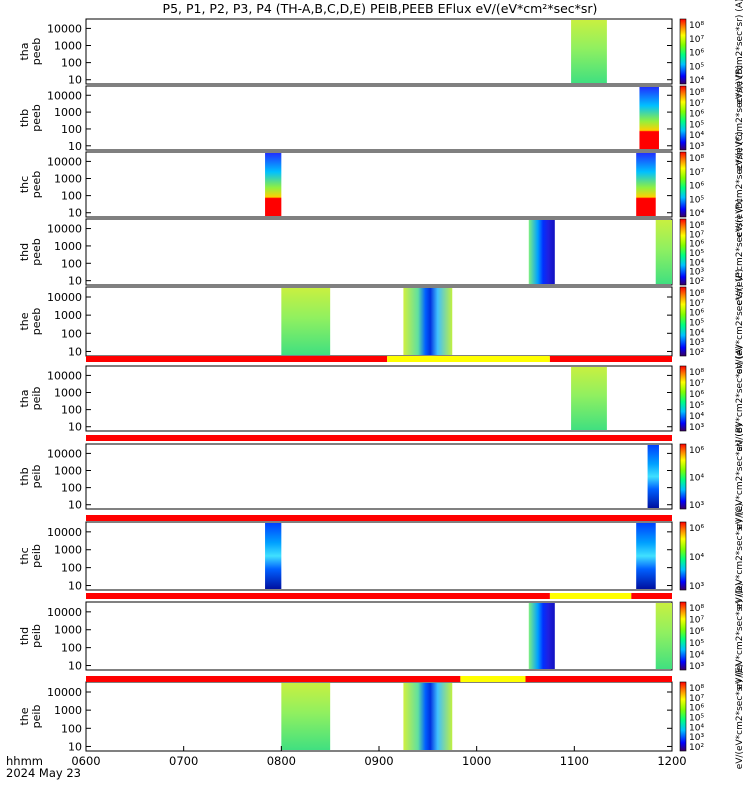 Image resolution: width=750 pixels, height=800 pixels. I want to click on x-tick-label: 1100, so click(574, 761).